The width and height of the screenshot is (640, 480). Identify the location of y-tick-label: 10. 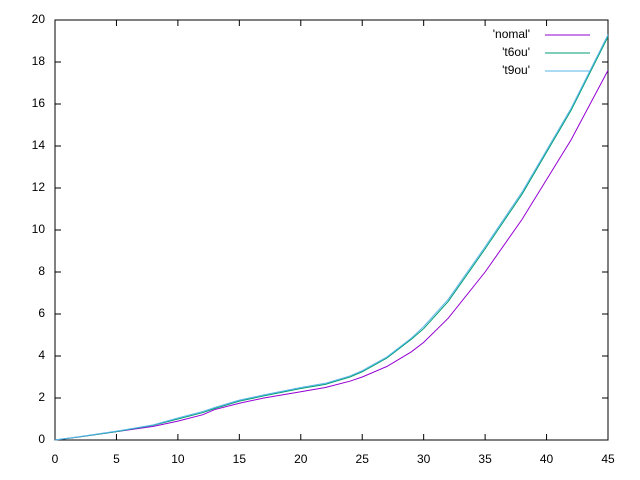
(39, 229).